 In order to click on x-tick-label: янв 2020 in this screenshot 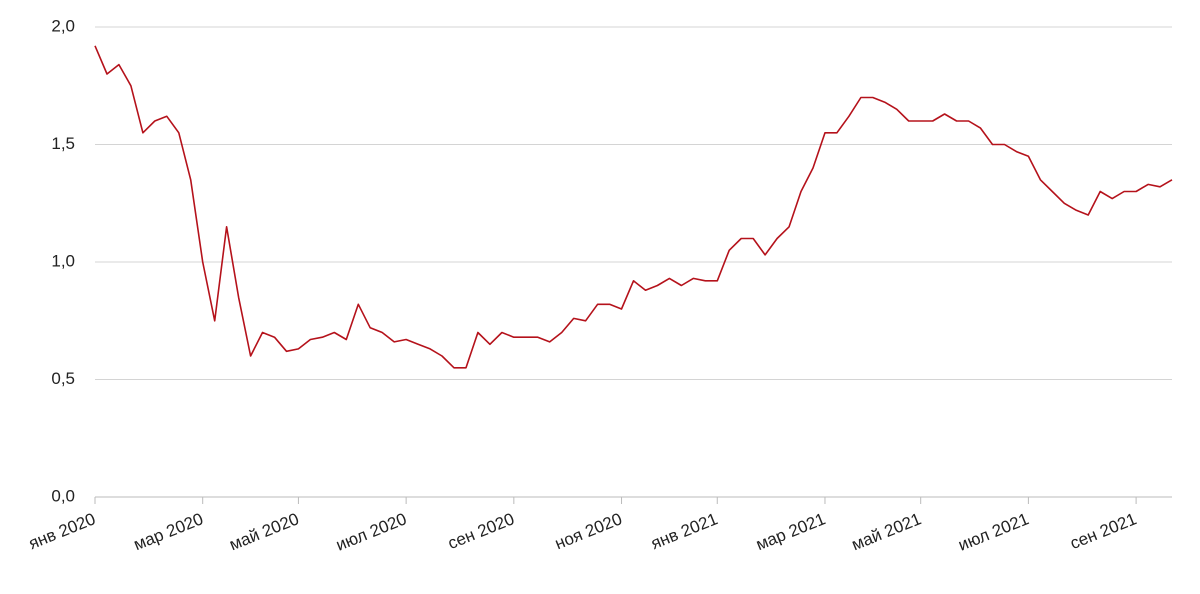, I will do `click(62, 531)`.